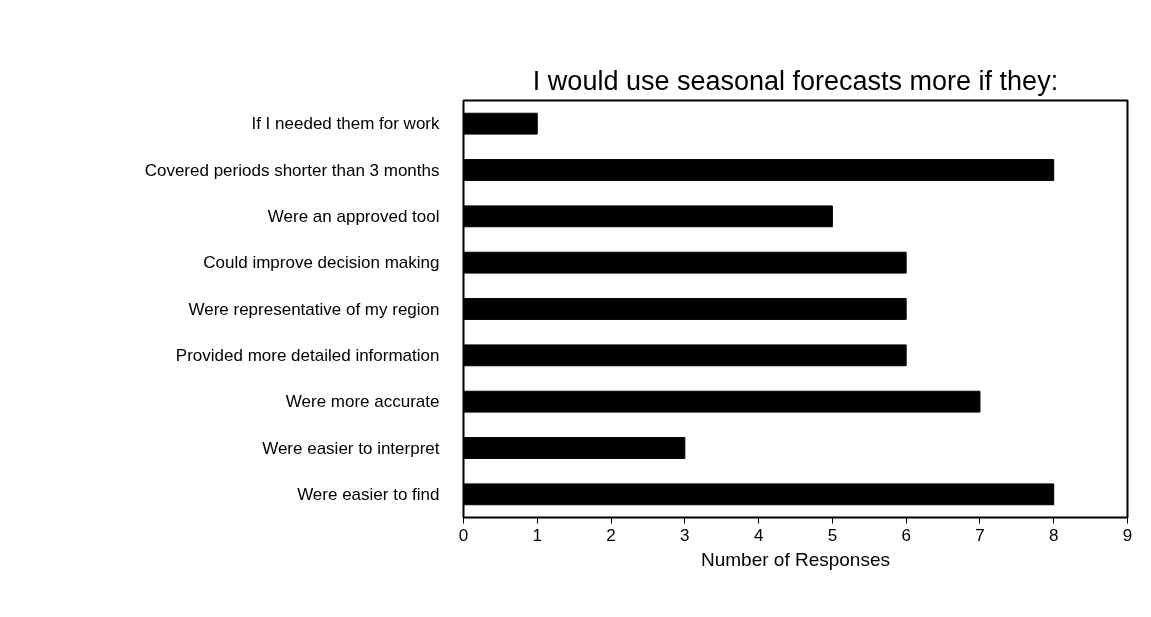 This screenshot has width=1151, height=617. I want to click on x-tick-label: 6, so click(906, 535).